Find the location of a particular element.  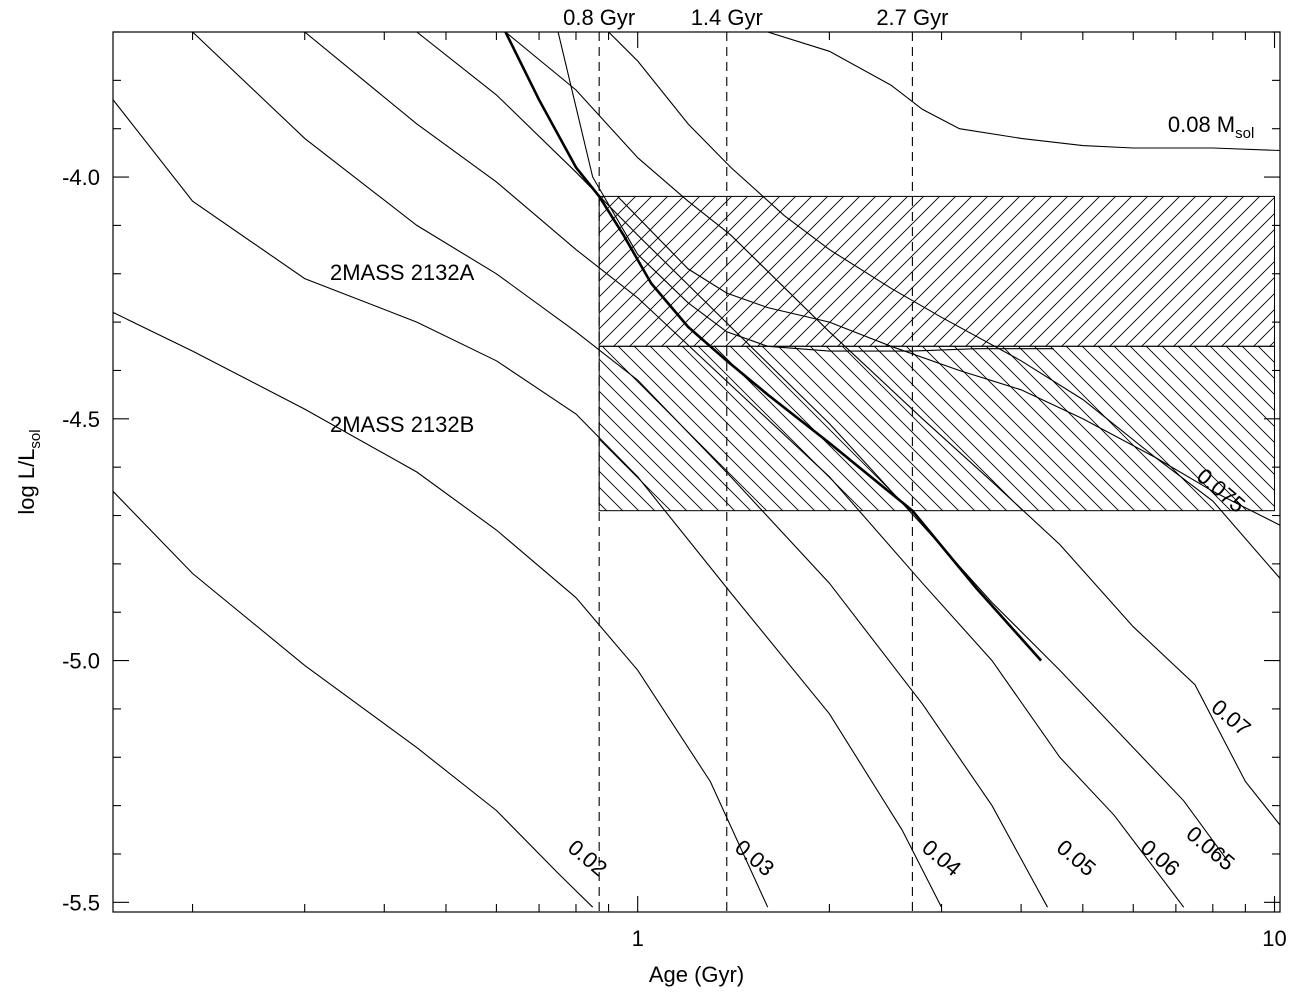

x-axis-label: Age (Gyr) is located at coordinates (696, 974).